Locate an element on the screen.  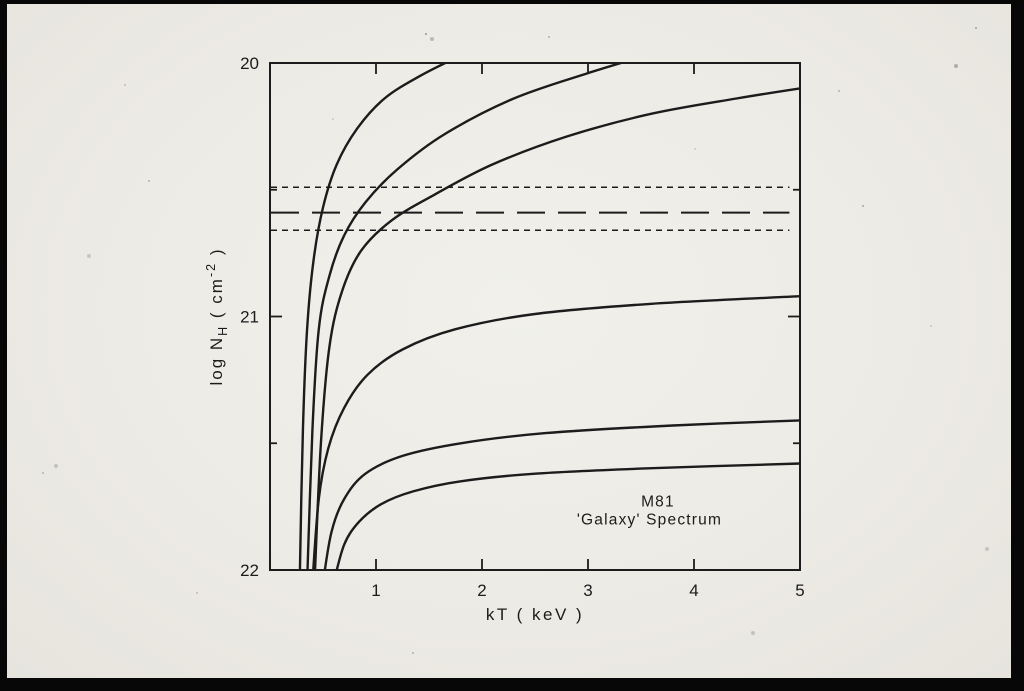
x-axis-label: kT ( keV ) is located at coordinates (535, 614).